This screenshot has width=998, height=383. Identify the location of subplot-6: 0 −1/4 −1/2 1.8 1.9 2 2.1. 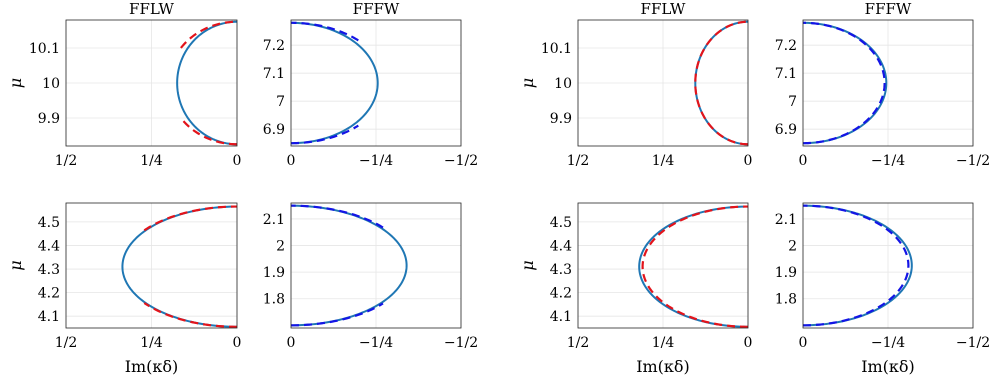
(370, 276).